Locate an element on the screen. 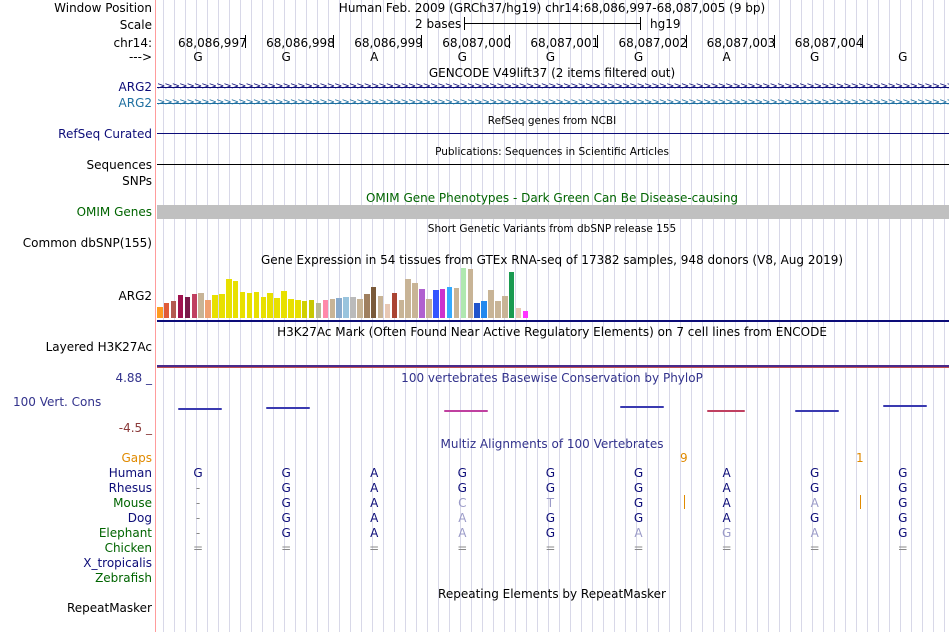 This screenshot has width=950, height=632. refseq-feature is located at coordinates (553, 133).